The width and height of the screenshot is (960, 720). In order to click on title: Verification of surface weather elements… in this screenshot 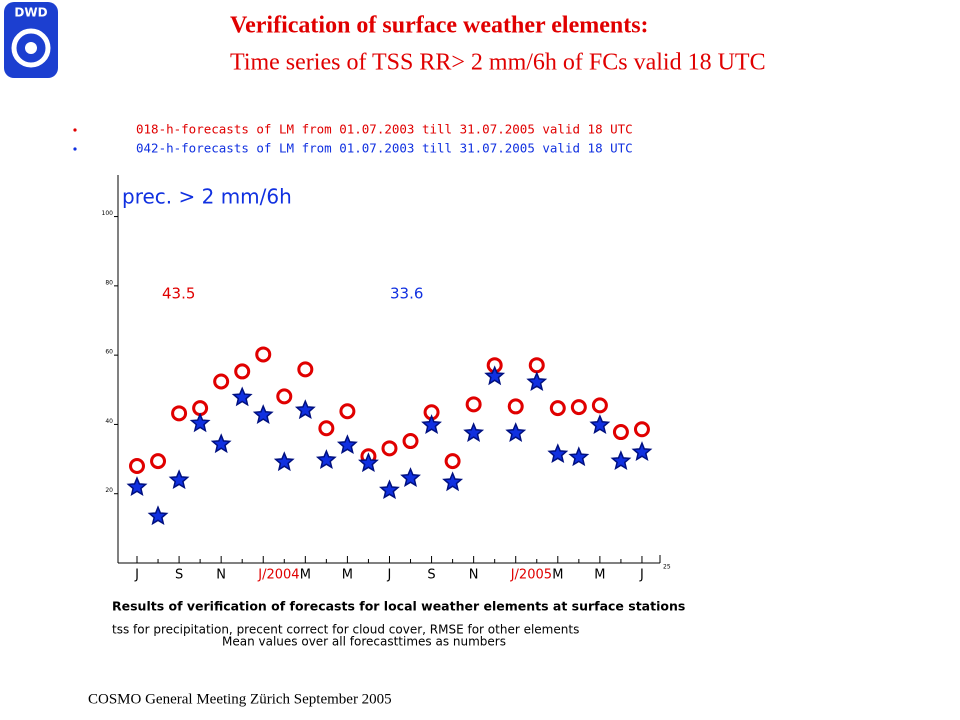, I will do `click(439, 26)`.